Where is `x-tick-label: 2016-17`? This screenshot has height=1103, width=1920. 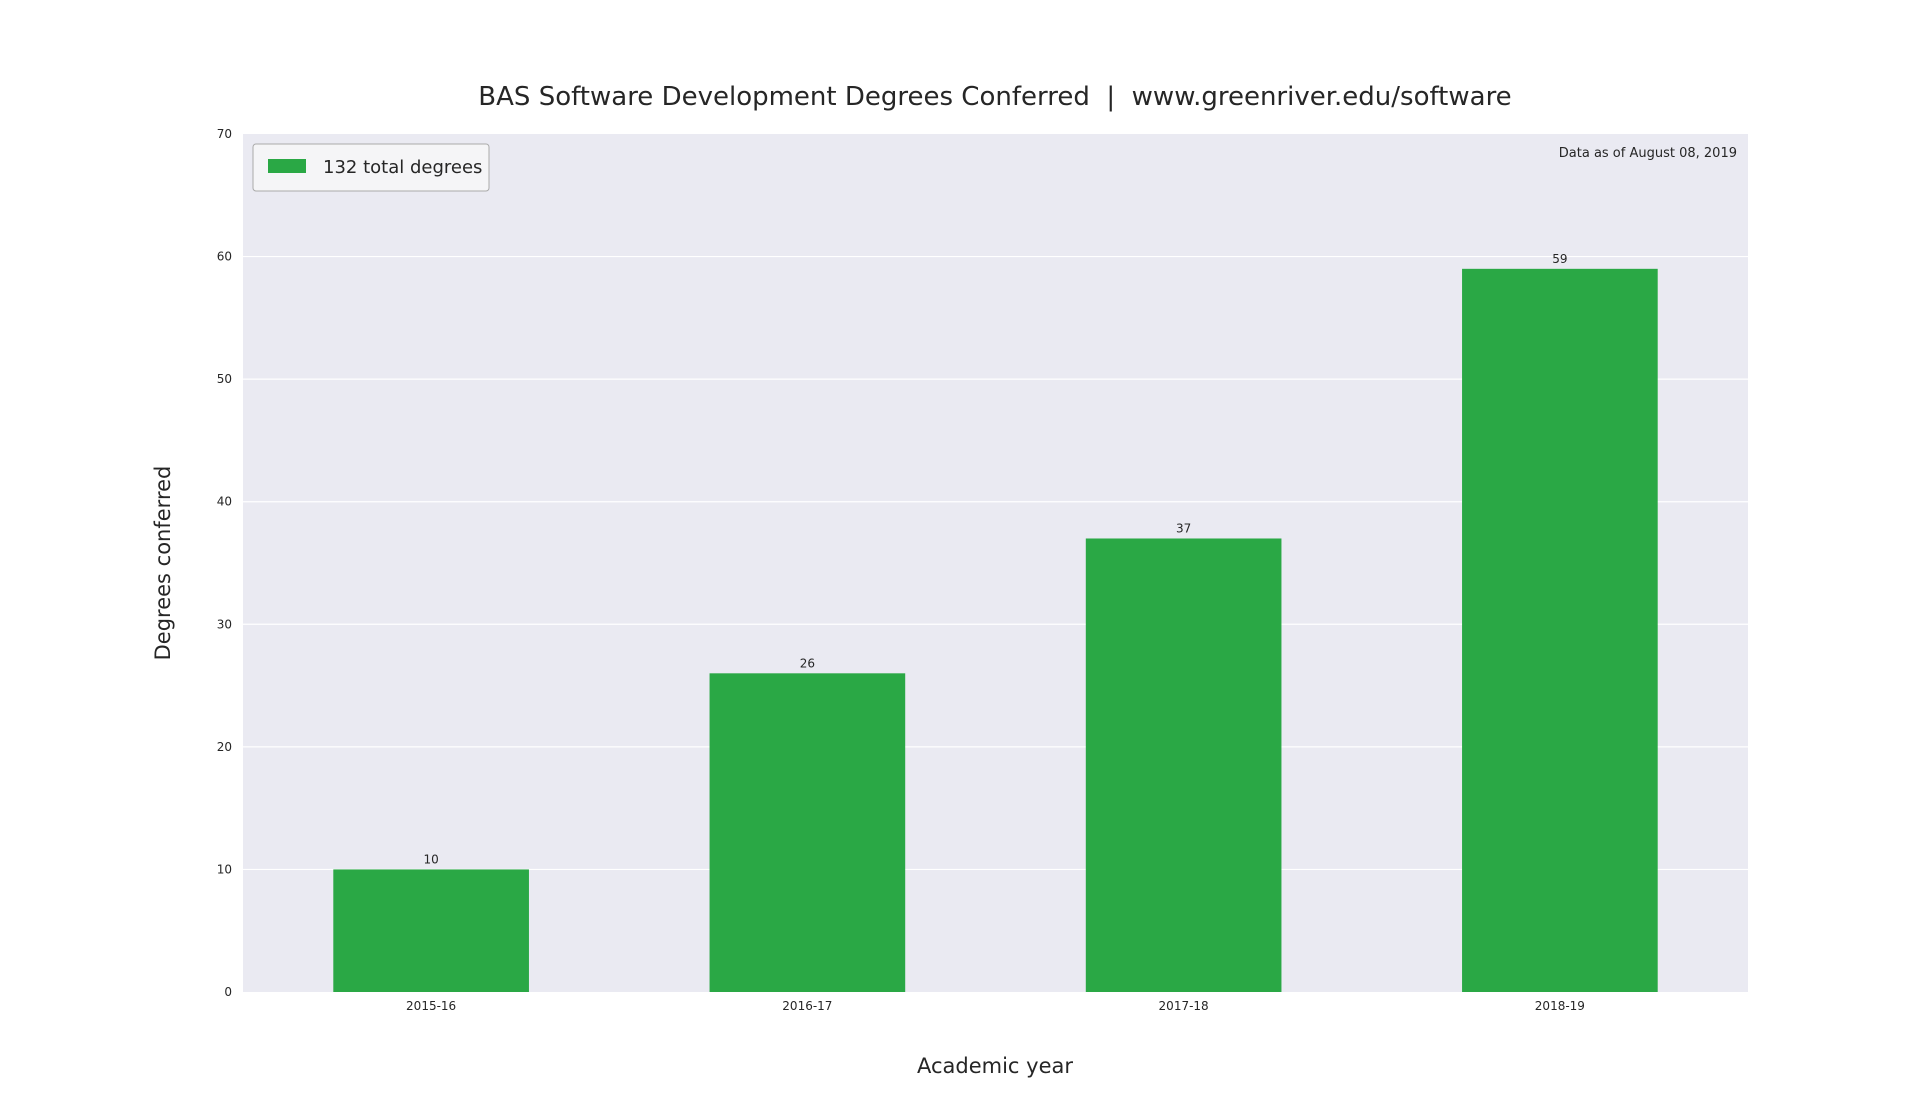
x-tick-label: 2016-17 is located at coordinates (807, 1006).